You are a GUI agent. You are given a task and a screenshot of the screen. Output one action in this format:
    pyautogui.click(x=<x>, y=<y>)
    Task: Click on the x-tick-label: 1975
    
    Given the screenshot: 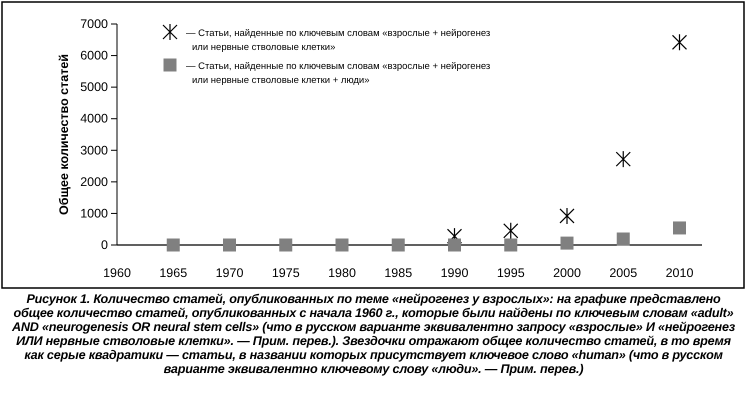 What is the action you would take?
    pyautogui.click(x=286, y=273)
    